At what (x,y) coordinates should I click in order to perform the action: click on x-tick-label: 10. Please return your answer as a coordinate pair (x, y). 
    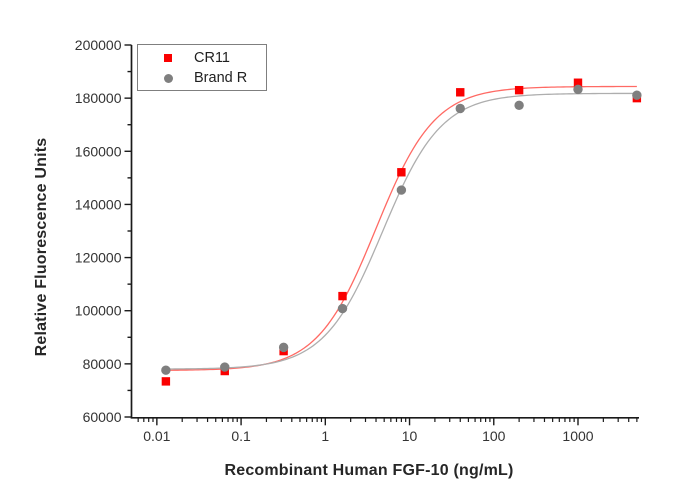
    Looking at the image, I should click on (410, 436).